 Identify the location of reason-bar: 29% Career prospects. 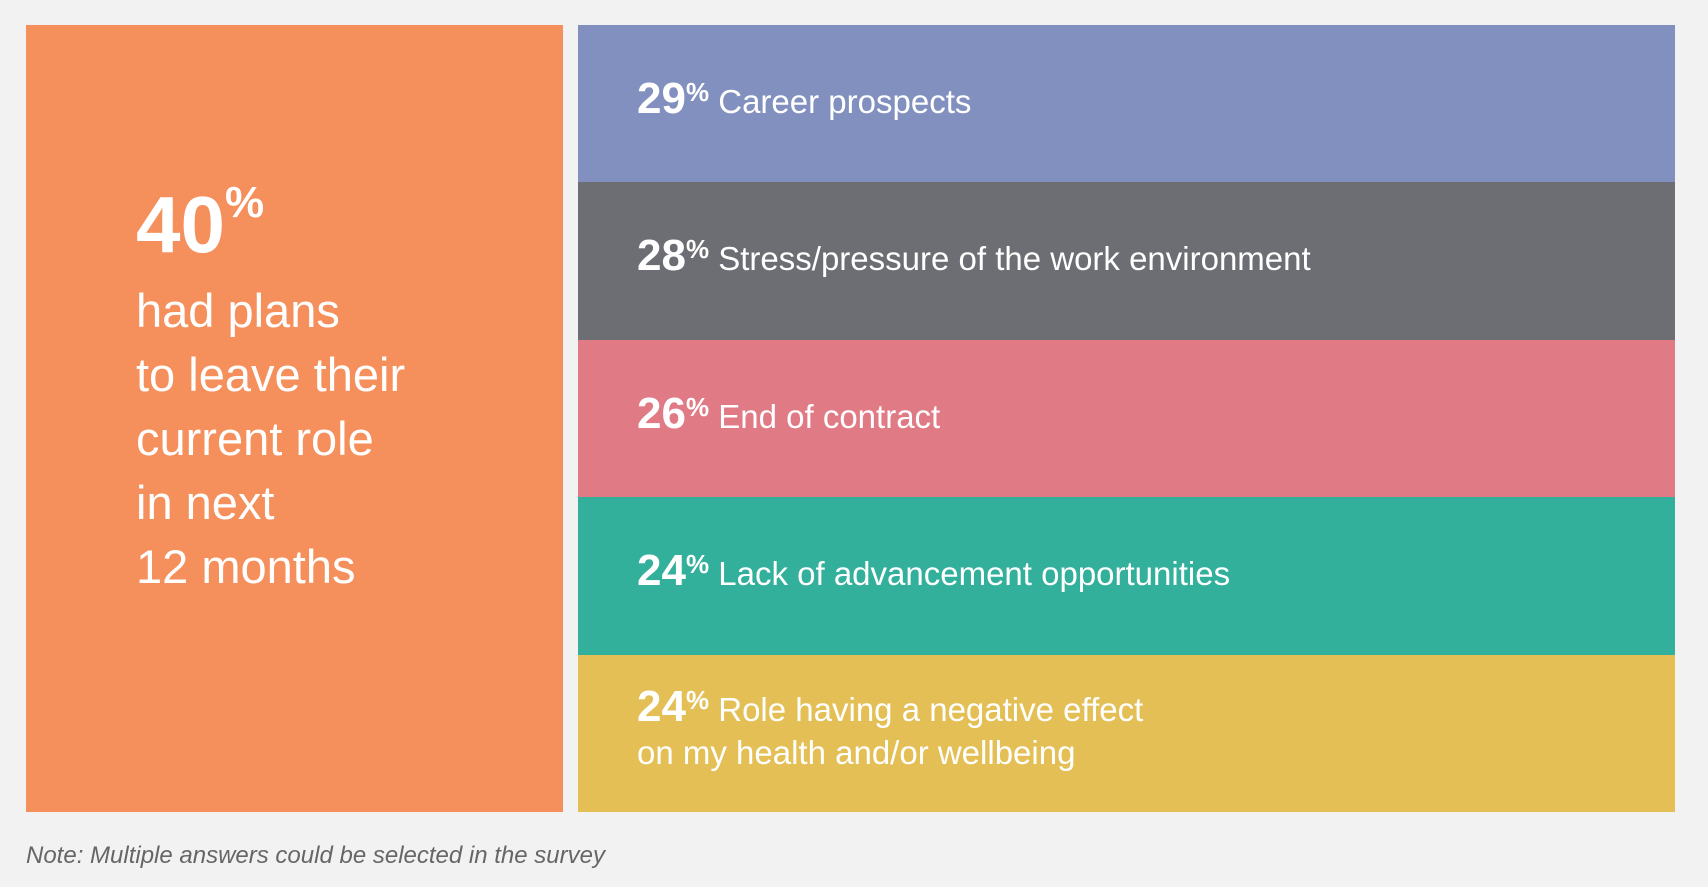
(1126, 104).